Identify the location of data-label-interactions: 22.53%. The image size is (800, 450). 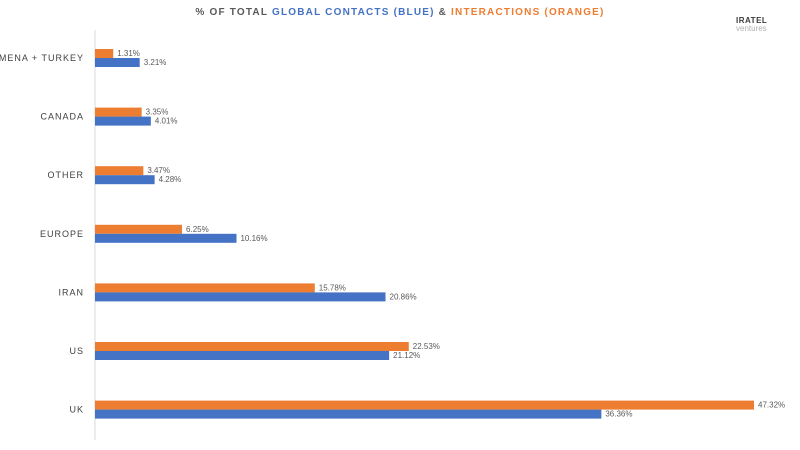
(426, 346).